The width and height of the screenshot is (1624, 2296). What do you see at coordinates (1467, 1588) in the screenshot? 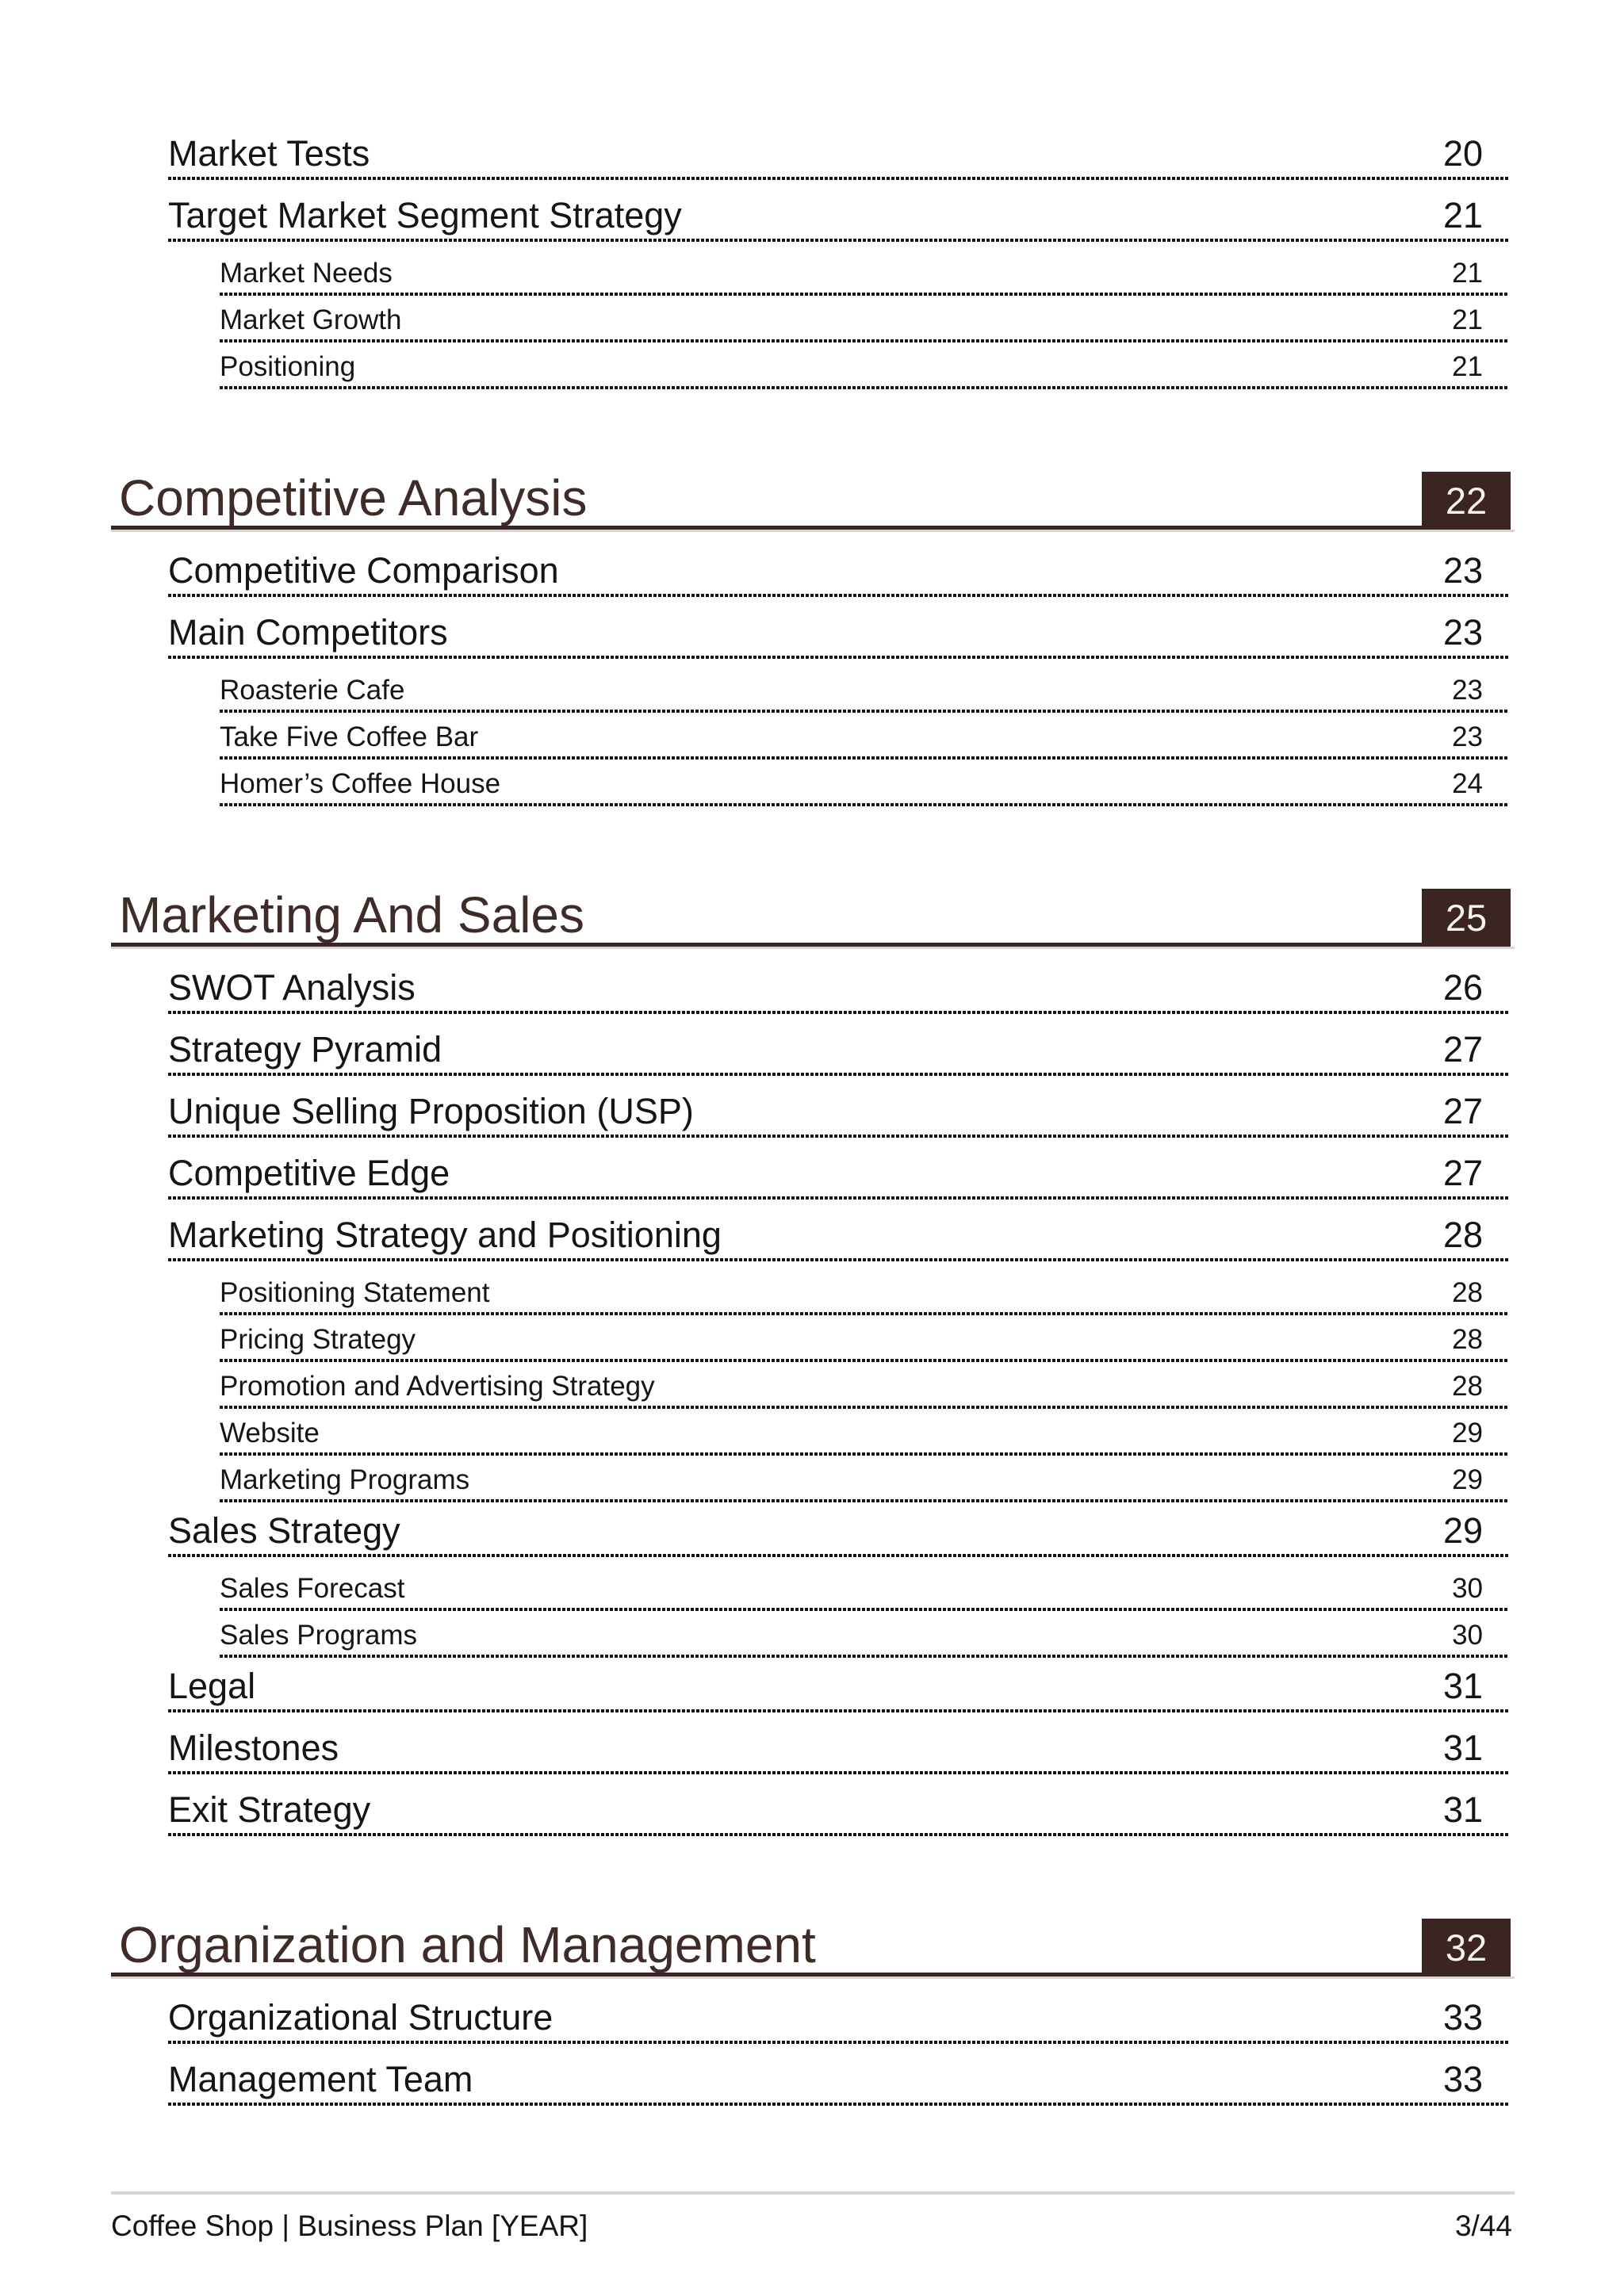
I see `toc-entry-page-number: 30` at bounding box center [1467, 1588].